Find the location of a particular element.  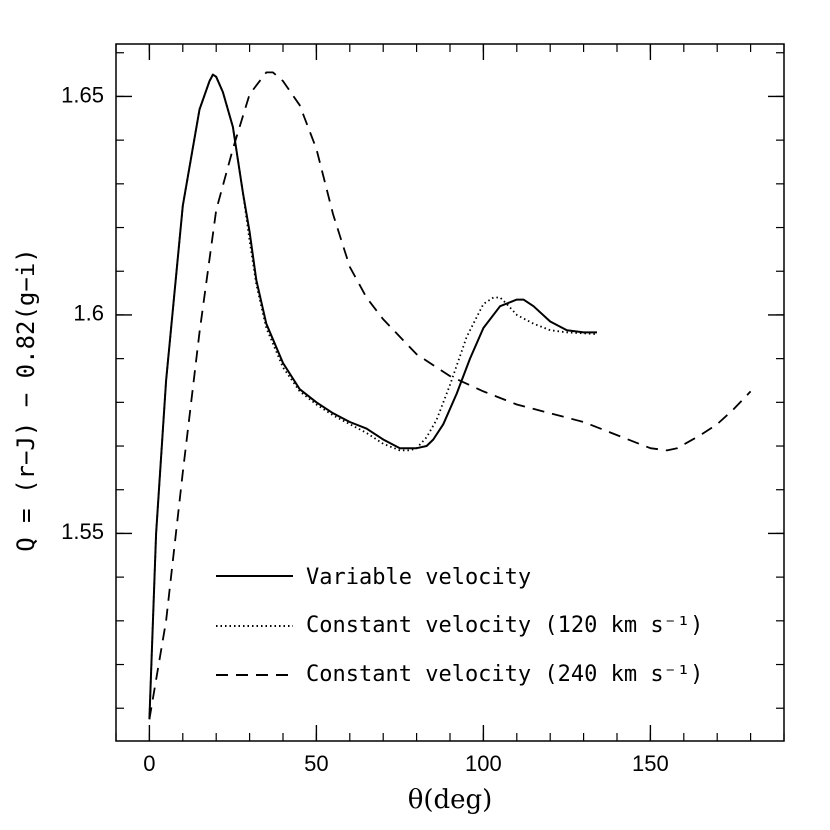

x-tick-labels: 0 50 100 150 is located at coordinates (405, 763).